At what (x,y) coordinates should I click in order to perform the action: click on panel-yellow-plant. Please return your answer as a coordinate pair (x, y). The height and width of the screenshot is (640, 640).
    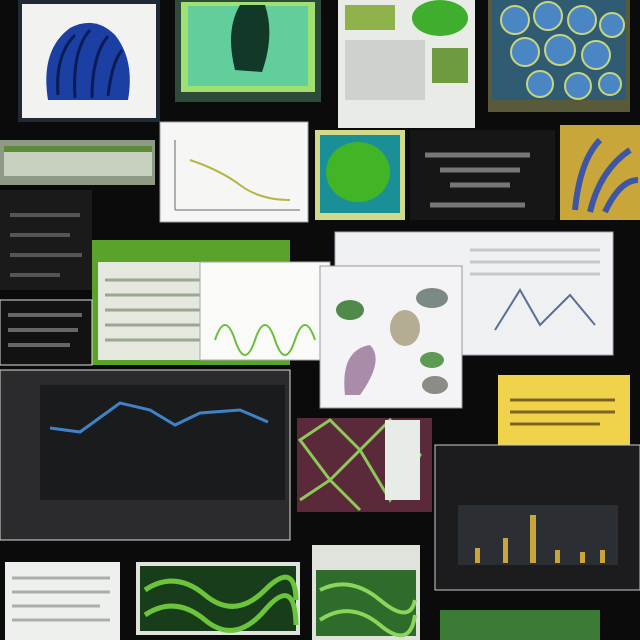
    Looking at the image, I should click on (600, 172).